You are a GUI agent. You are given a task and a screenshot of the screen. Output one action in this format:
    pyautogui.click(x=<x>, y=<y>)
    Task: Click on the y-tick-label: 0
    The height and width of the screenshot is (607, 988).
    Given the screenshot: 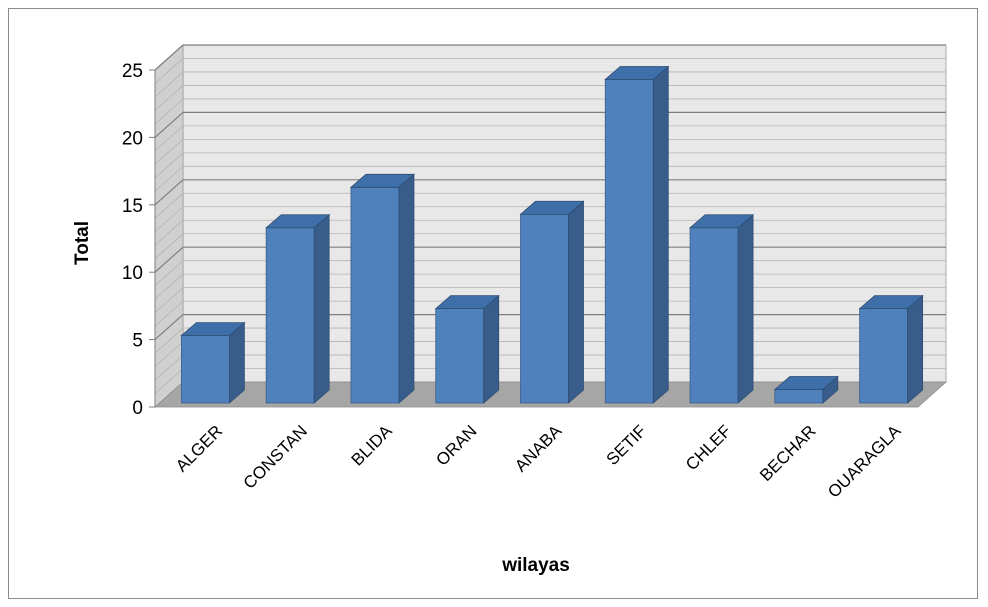 What is the action you would take?
    pyautogui.click(x=137, y=408)
    